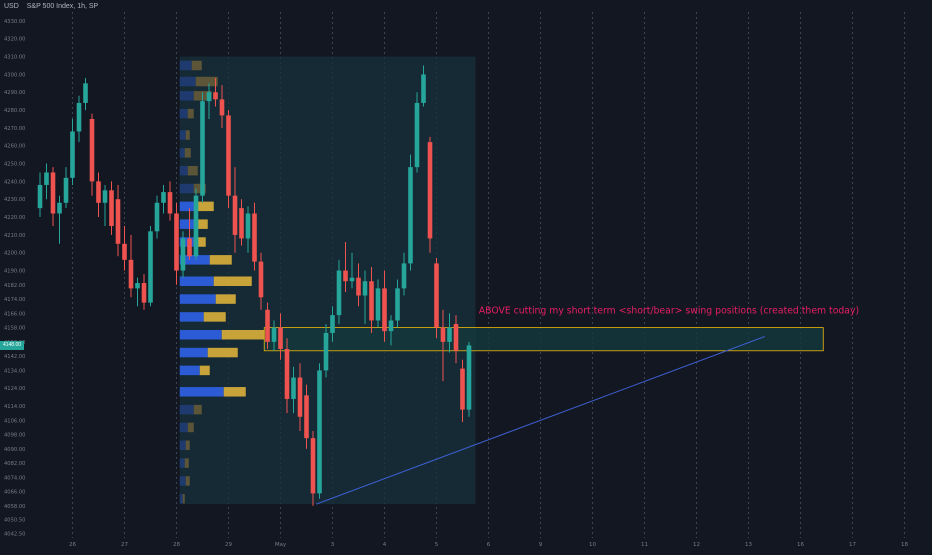 Image resolution: width=932 pixels, height=555 pixels. What do you see at coordinates (14, 329) in the screenshot?
I see `y-axis-tick-label: 4158.00` at bounding box center [14, 329].